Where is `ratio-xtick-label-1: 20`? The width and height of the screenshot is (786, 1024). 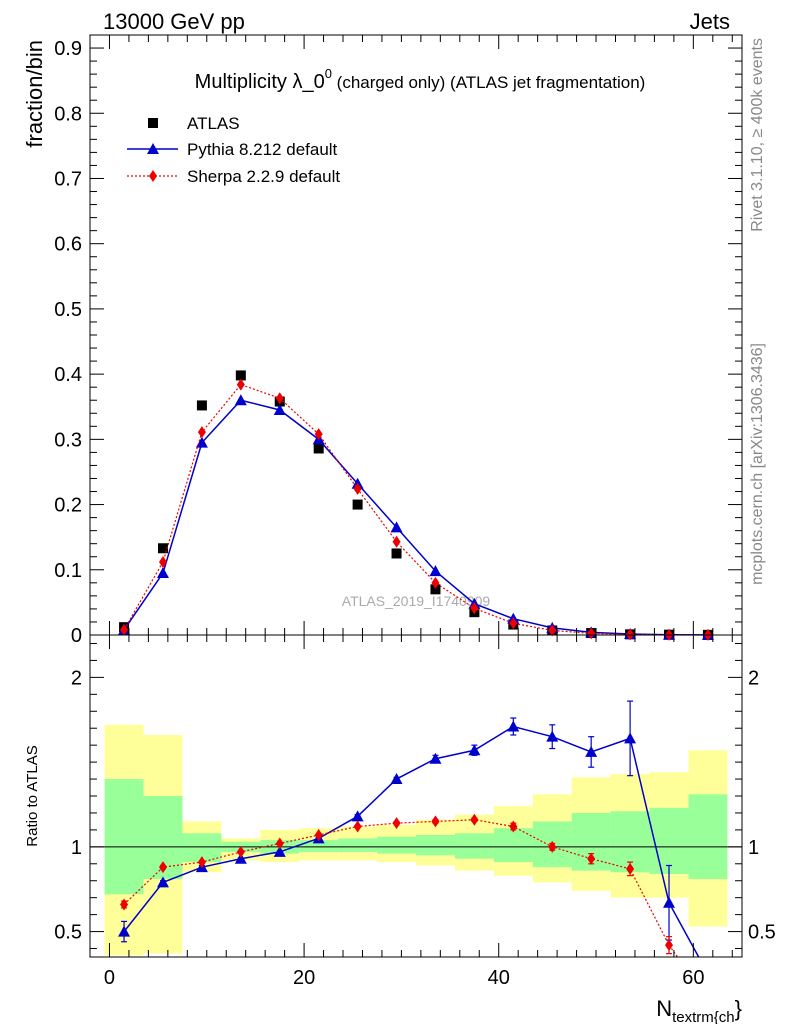
ratio-xtick-label-1: 20 is located at coordinates (304, 978).